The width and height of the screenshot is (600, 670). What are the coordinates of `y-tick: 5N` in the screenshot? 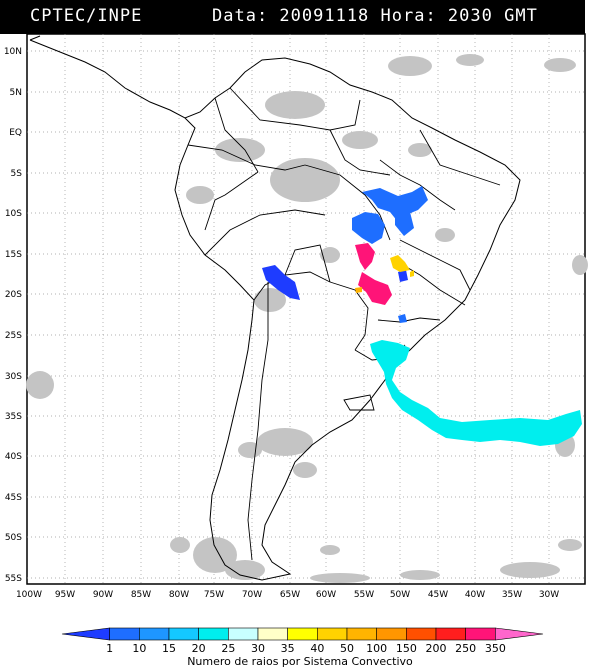 It's located at (16, 93).